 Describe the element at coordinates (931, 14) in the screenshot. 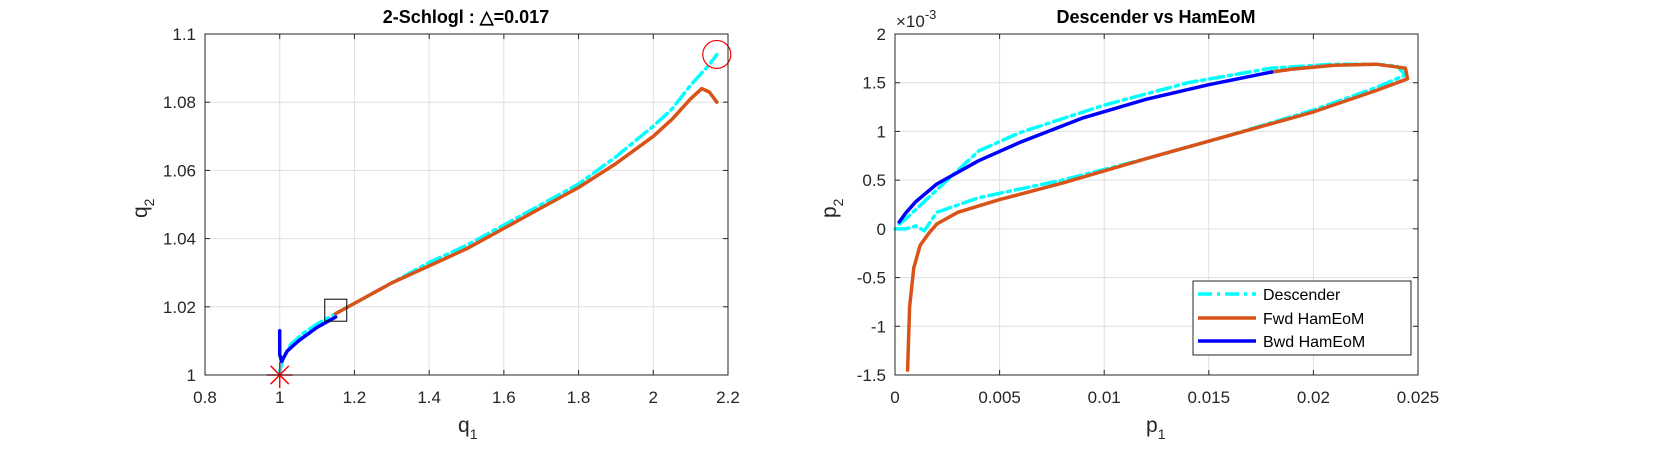

I see `right-y-exponent-power: -3` at that location.